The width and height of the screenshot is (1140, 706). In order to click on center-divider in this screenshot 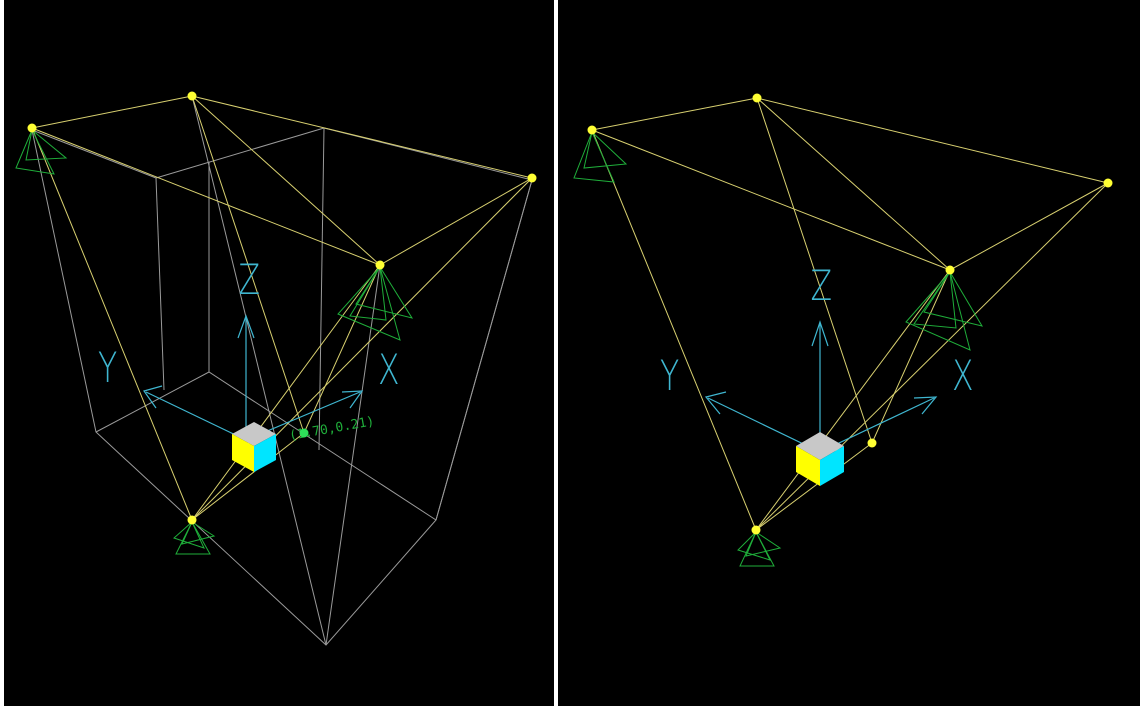, I will do `click(556, 353)`.